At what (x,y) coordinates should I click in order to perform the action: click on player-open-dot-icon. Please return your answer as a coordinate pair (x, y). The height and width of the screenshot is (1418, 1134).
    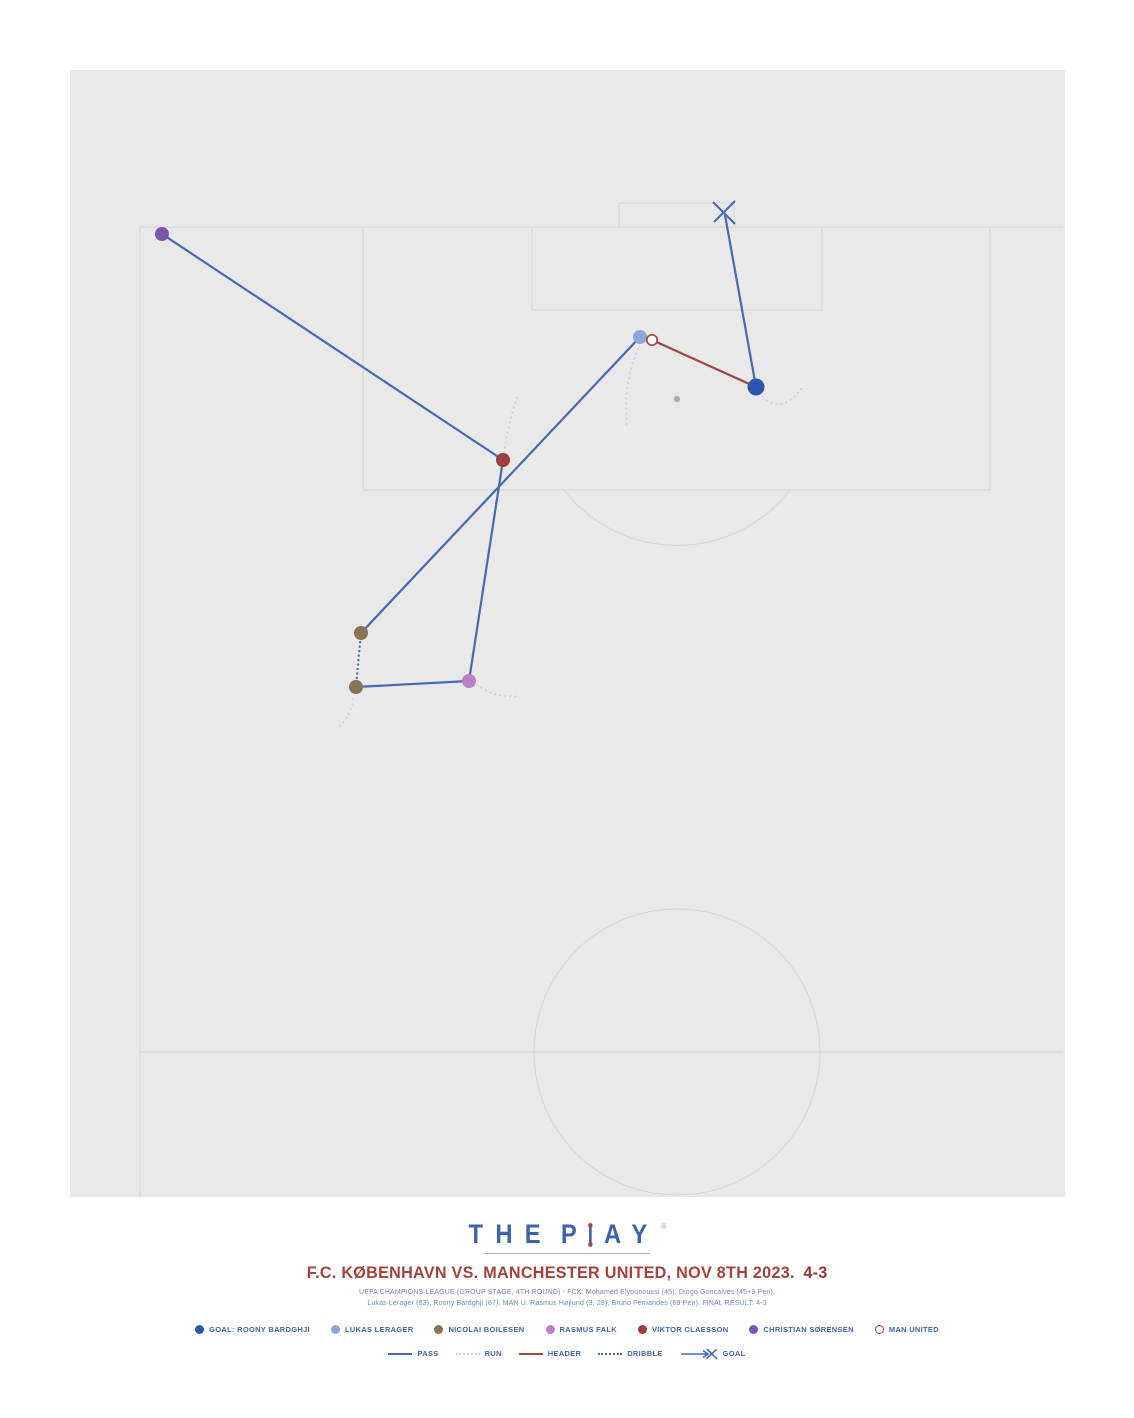
    Looking at the image, I should click on (879, 1329).